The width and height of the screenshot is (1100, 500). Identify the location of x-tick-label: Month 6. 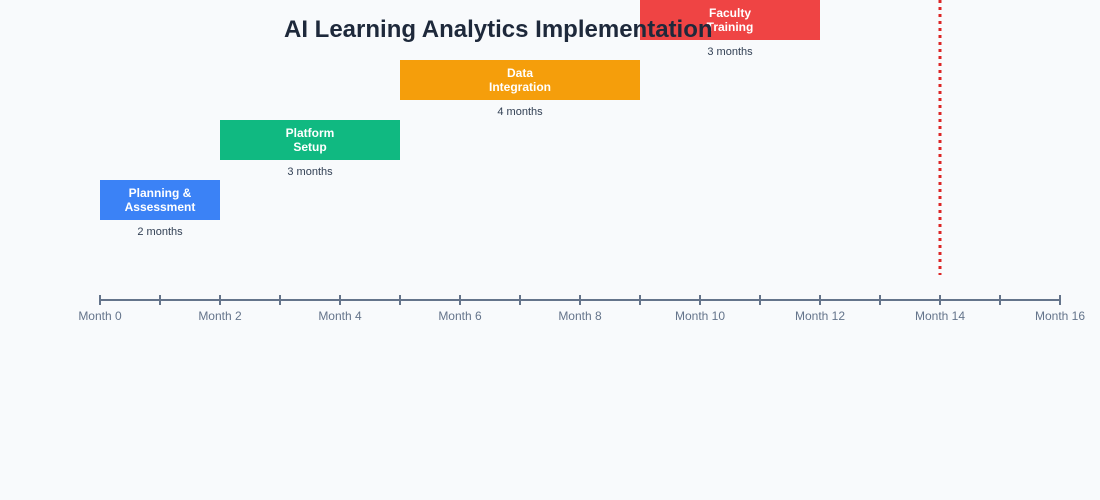
(460, 316).